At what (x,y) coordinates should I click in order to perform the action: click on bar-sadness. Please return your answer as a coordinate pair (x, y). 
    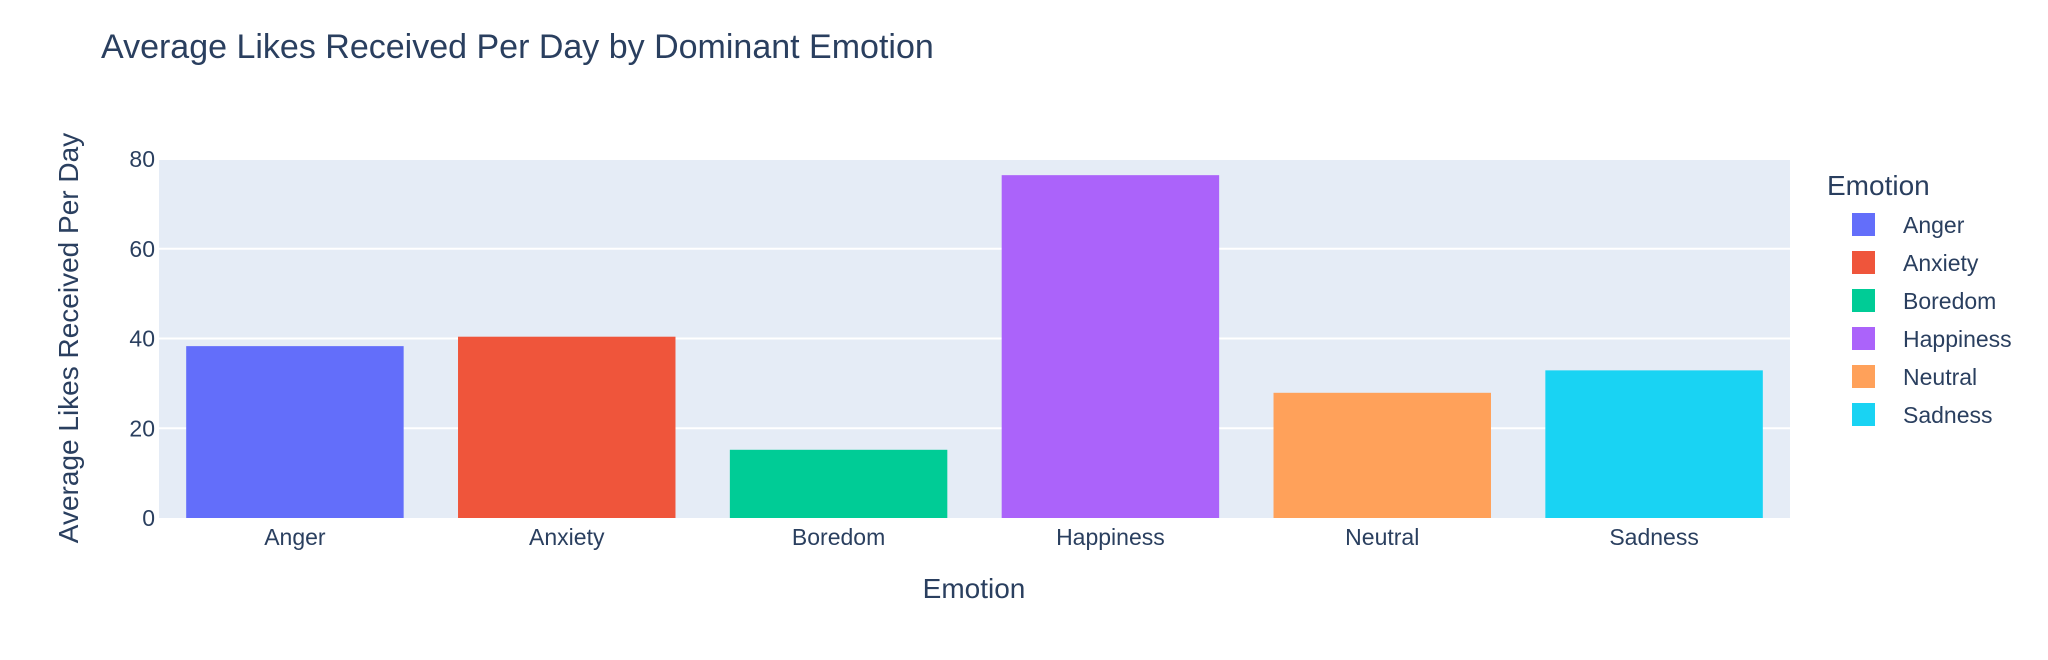
    Looking at the image, I should click on (1654, 444).